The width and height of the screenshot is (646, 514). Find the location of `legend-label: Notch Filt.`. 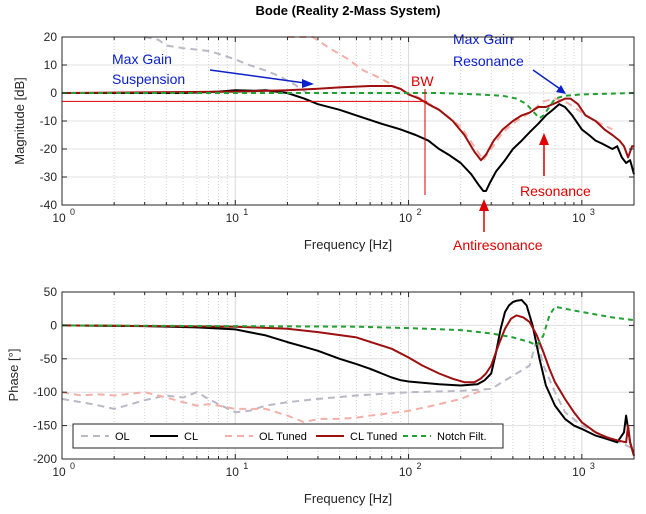

legend-label: Notch Filt. is located at coordinates (462, 437).